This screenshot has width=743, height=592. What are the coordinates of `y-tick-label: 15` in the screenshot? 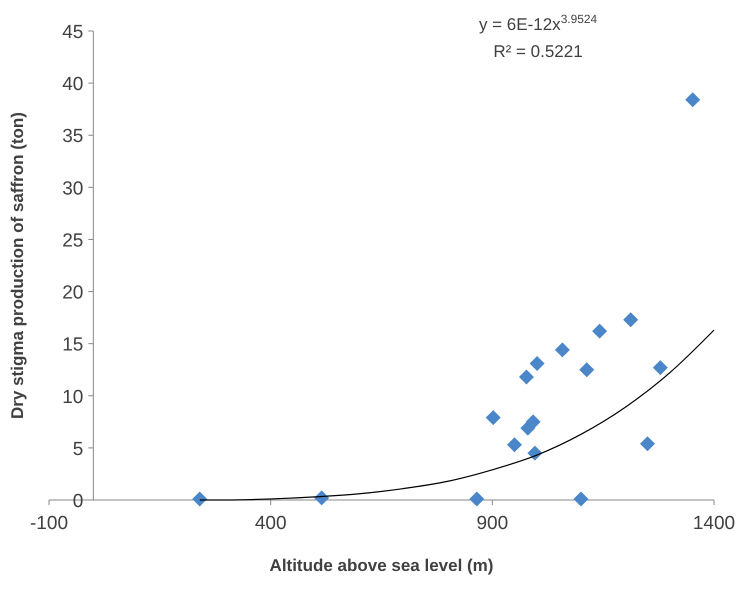 It's located at (73, 345).